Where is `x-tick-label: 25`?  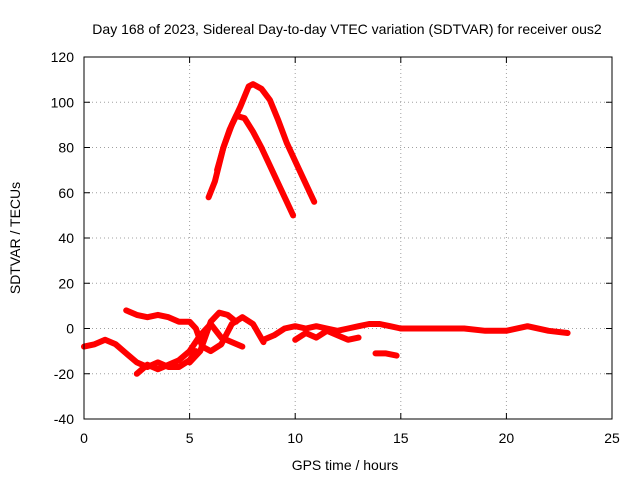
x-tick-label: 25 is located at coordinates (612, 438).